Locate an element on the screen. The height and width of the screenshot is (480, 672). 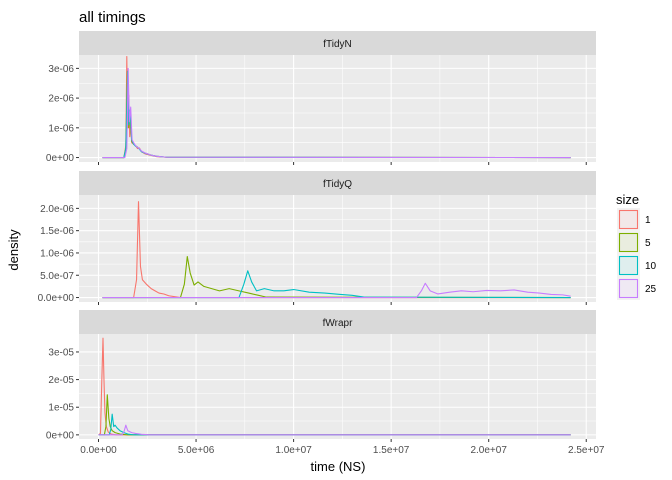
legend-item-5: 5 is located at coordinates (634, 242).